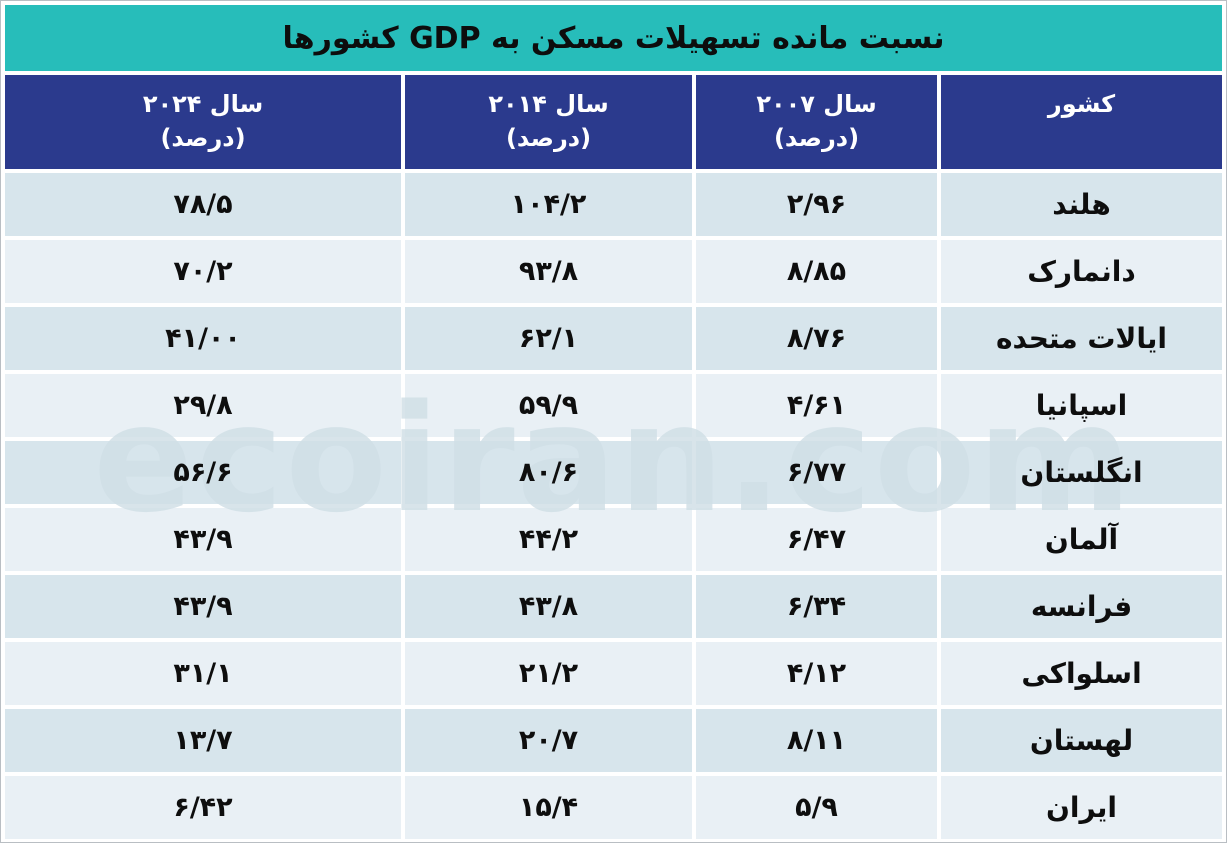  I want to click on column-header-country: کشور, so click(1081, 122).